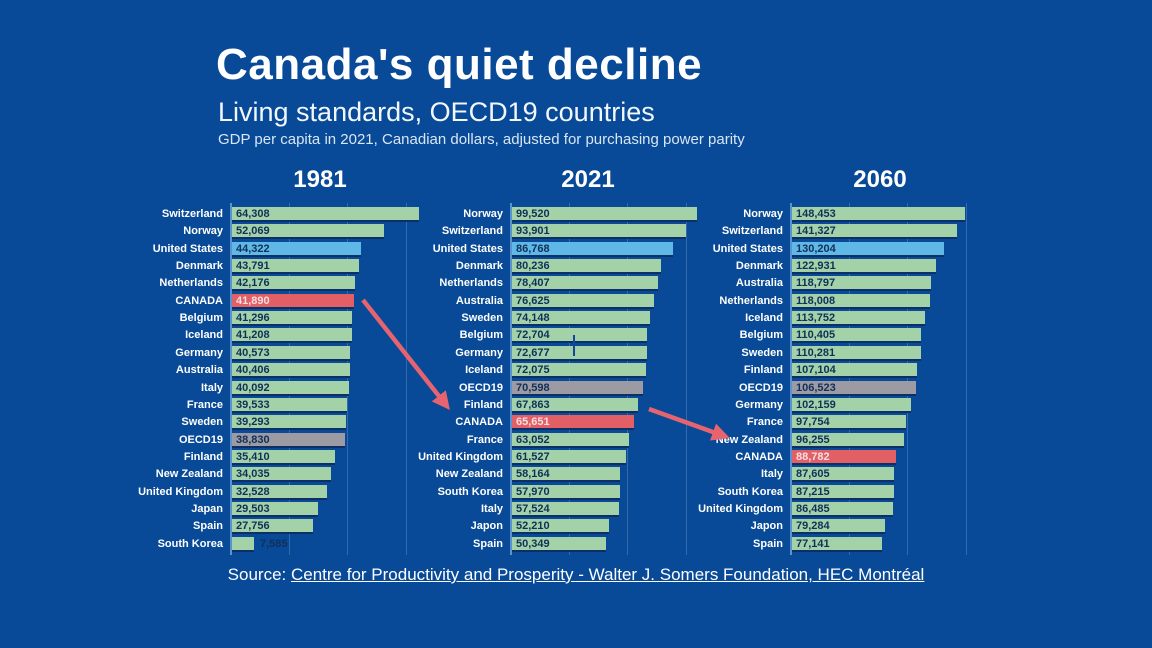 The width and height of the screenshot is (1152, 648). I want to click on country-label: Germany, so click(199, 352).